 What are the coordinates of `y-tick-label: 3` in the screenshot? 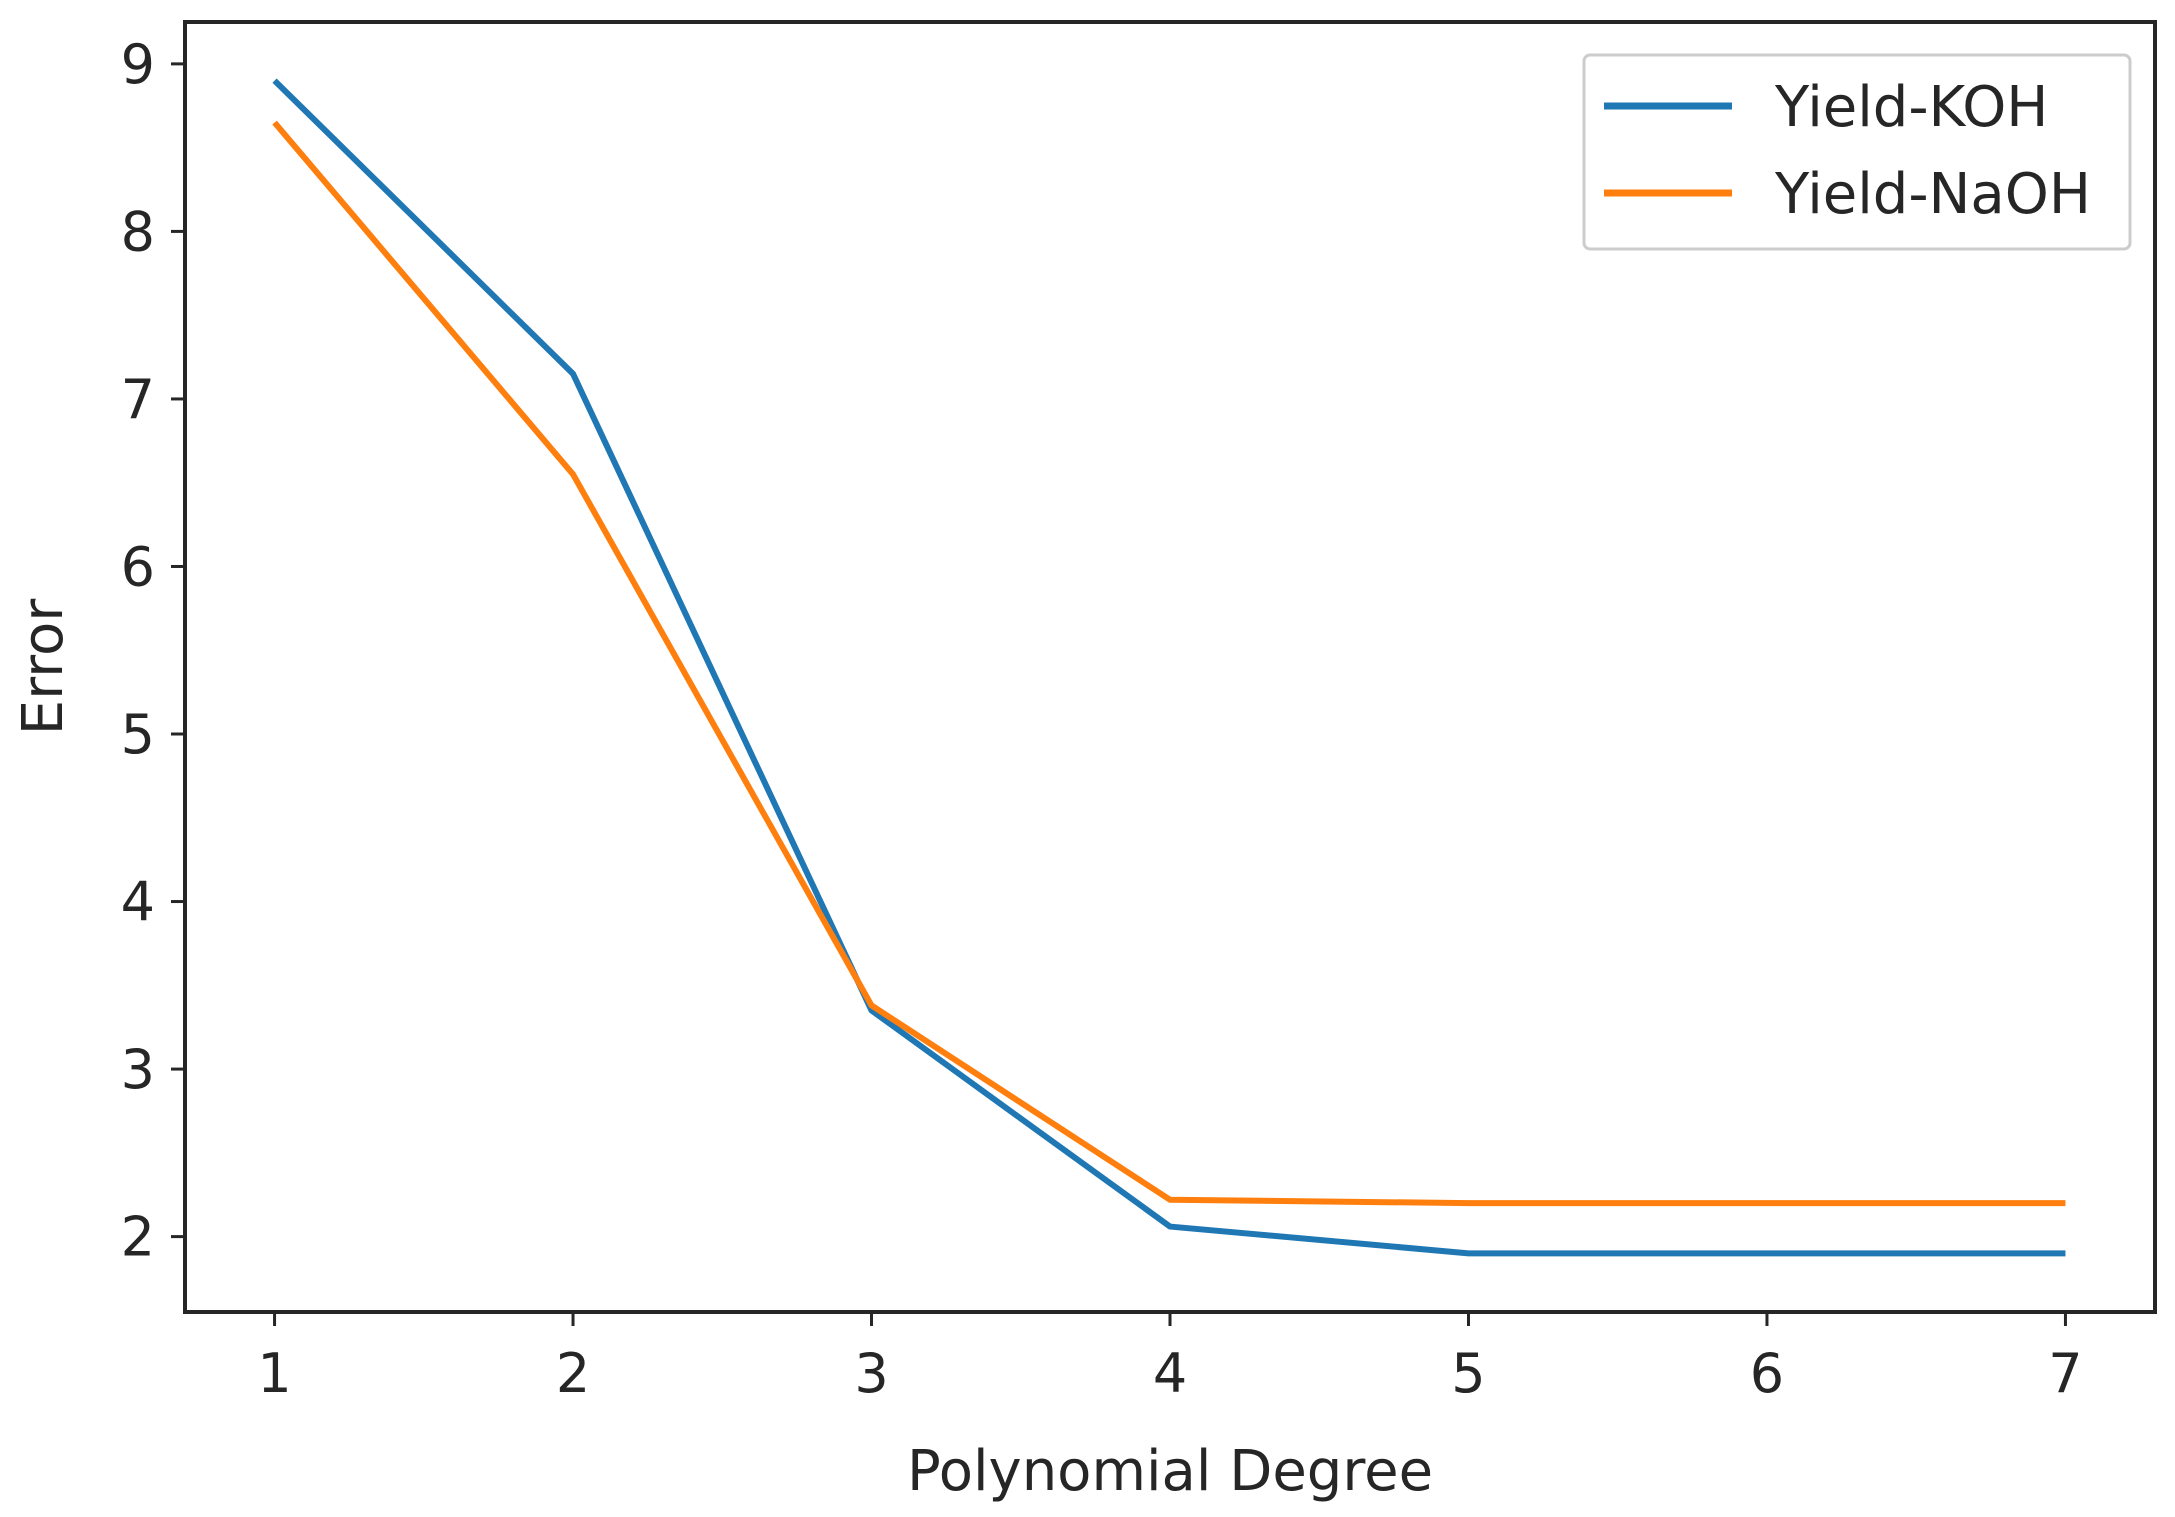 It's located at (138, 1069).